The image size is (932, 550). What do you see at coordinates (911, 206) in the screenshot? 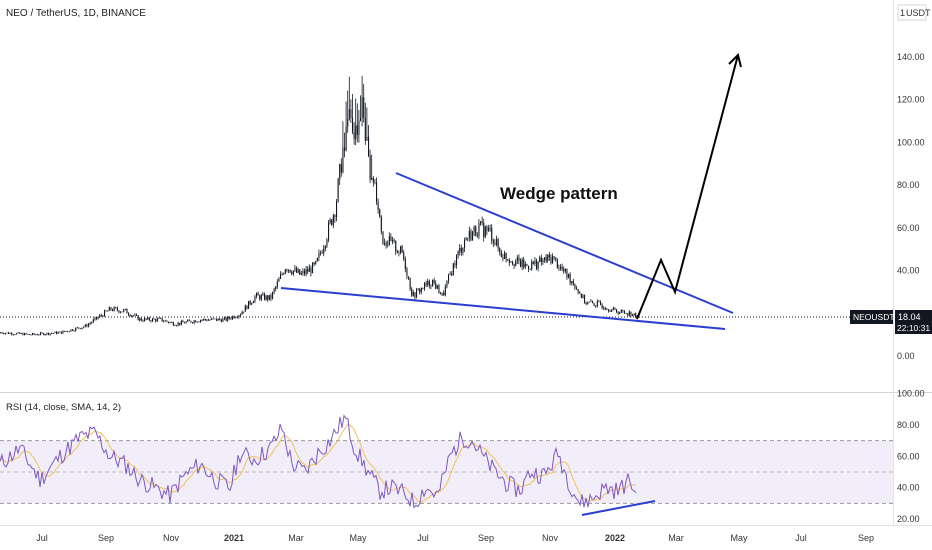
I see `price-axis: 140.00 120.00 100.00 80.00 60.00 40.00 0.00` at bounding box center [911, 206].